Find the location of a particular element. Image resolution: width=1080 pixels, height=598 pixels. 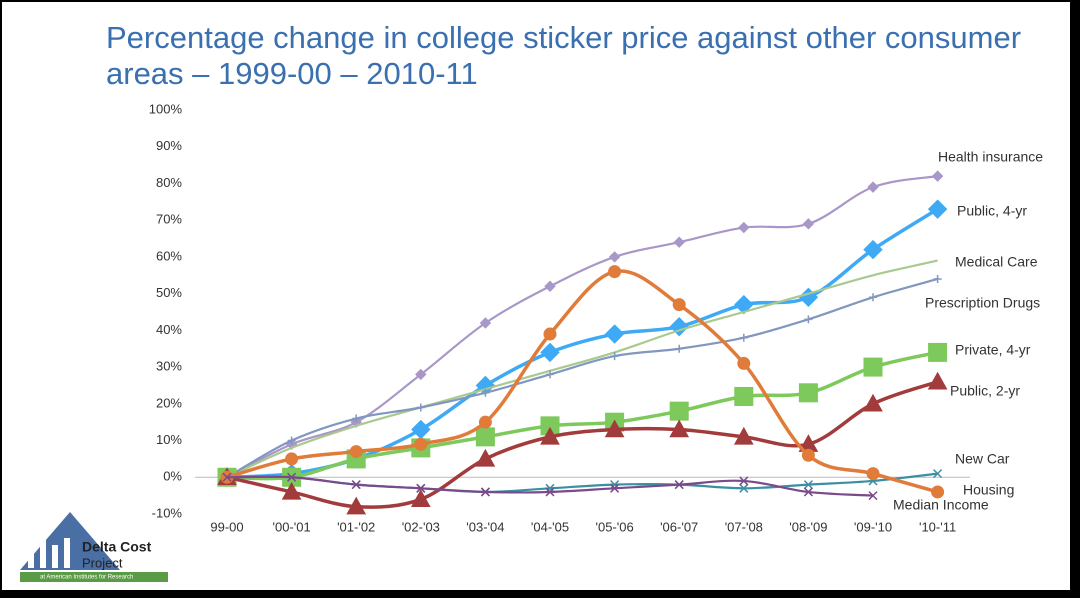

logo-band is located at coordinates (94, 577).